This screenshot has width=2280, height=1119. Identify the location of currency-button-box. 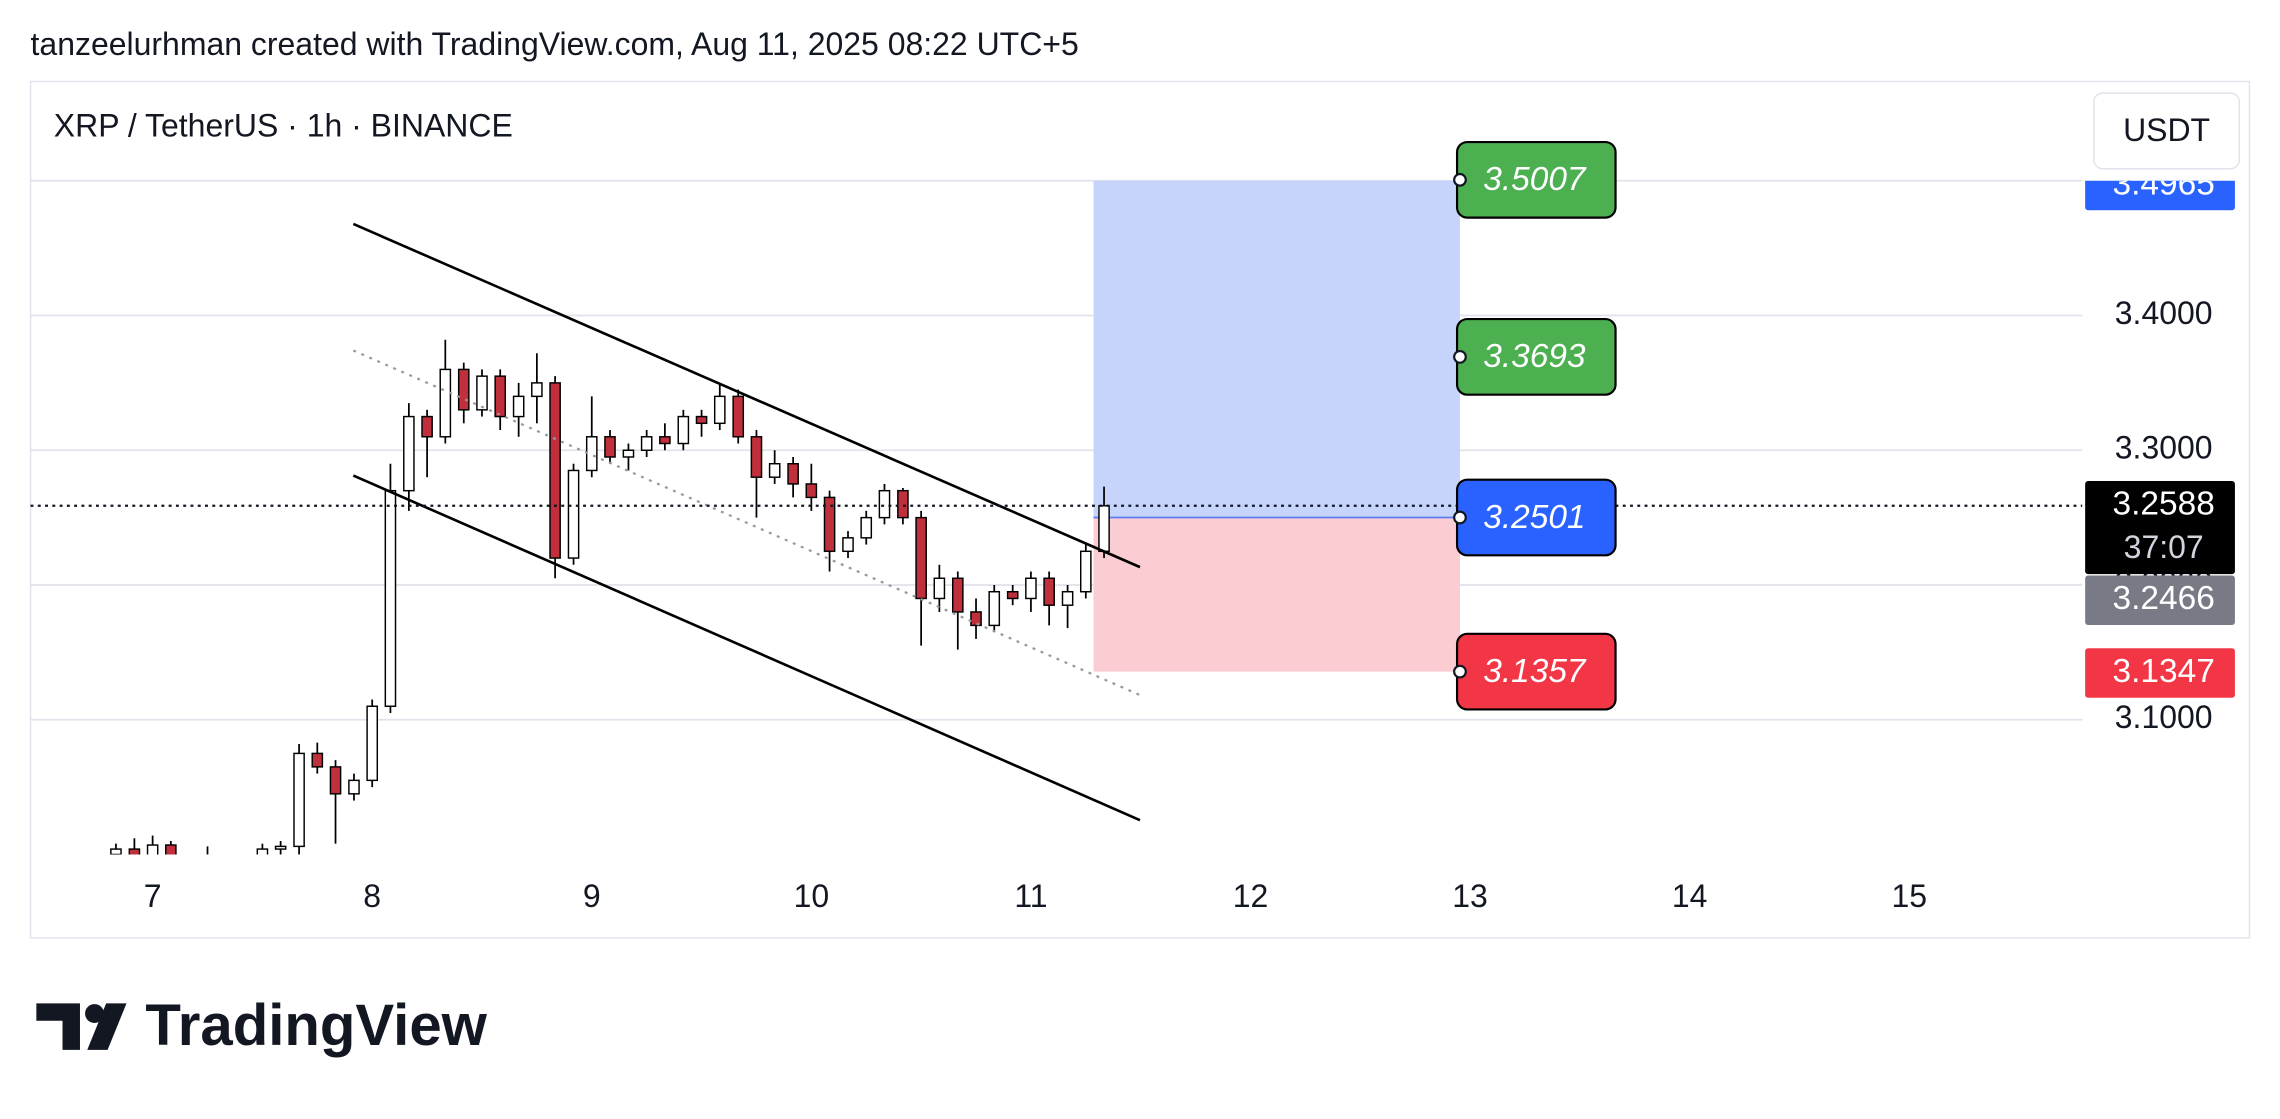
(2167, 131).